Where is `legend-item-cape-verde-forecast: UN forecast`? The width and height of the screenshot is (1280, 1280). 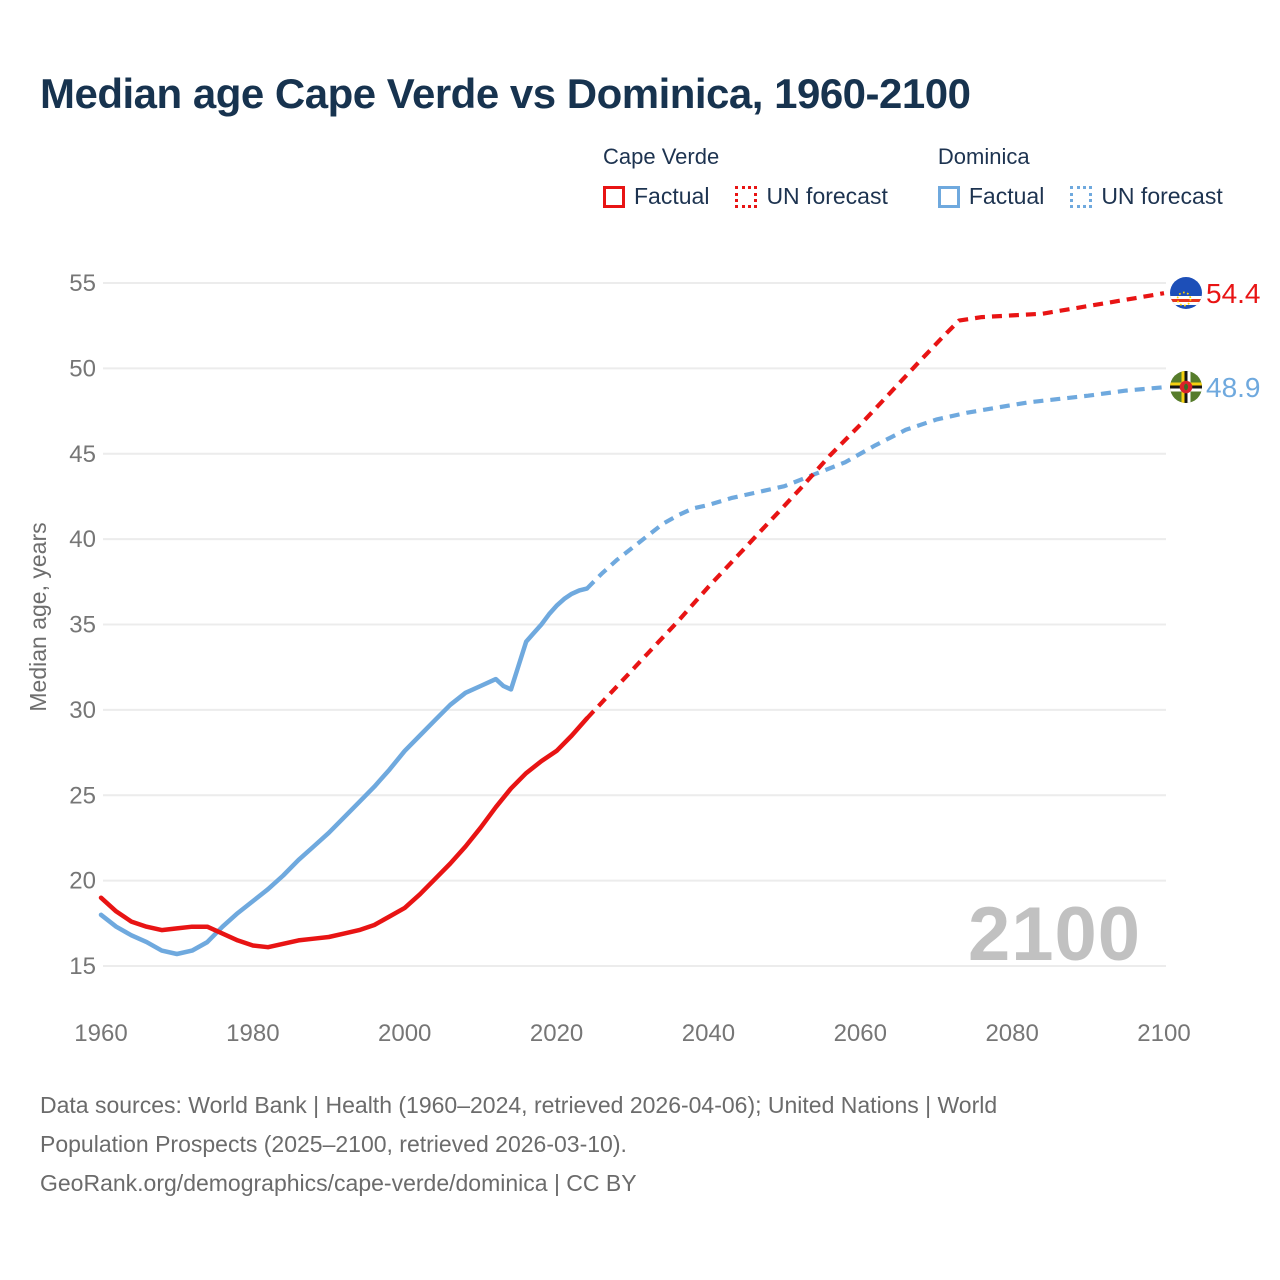
legend-item-cape-verde-forecast: UN forecast is located at coordinates (811, 196).